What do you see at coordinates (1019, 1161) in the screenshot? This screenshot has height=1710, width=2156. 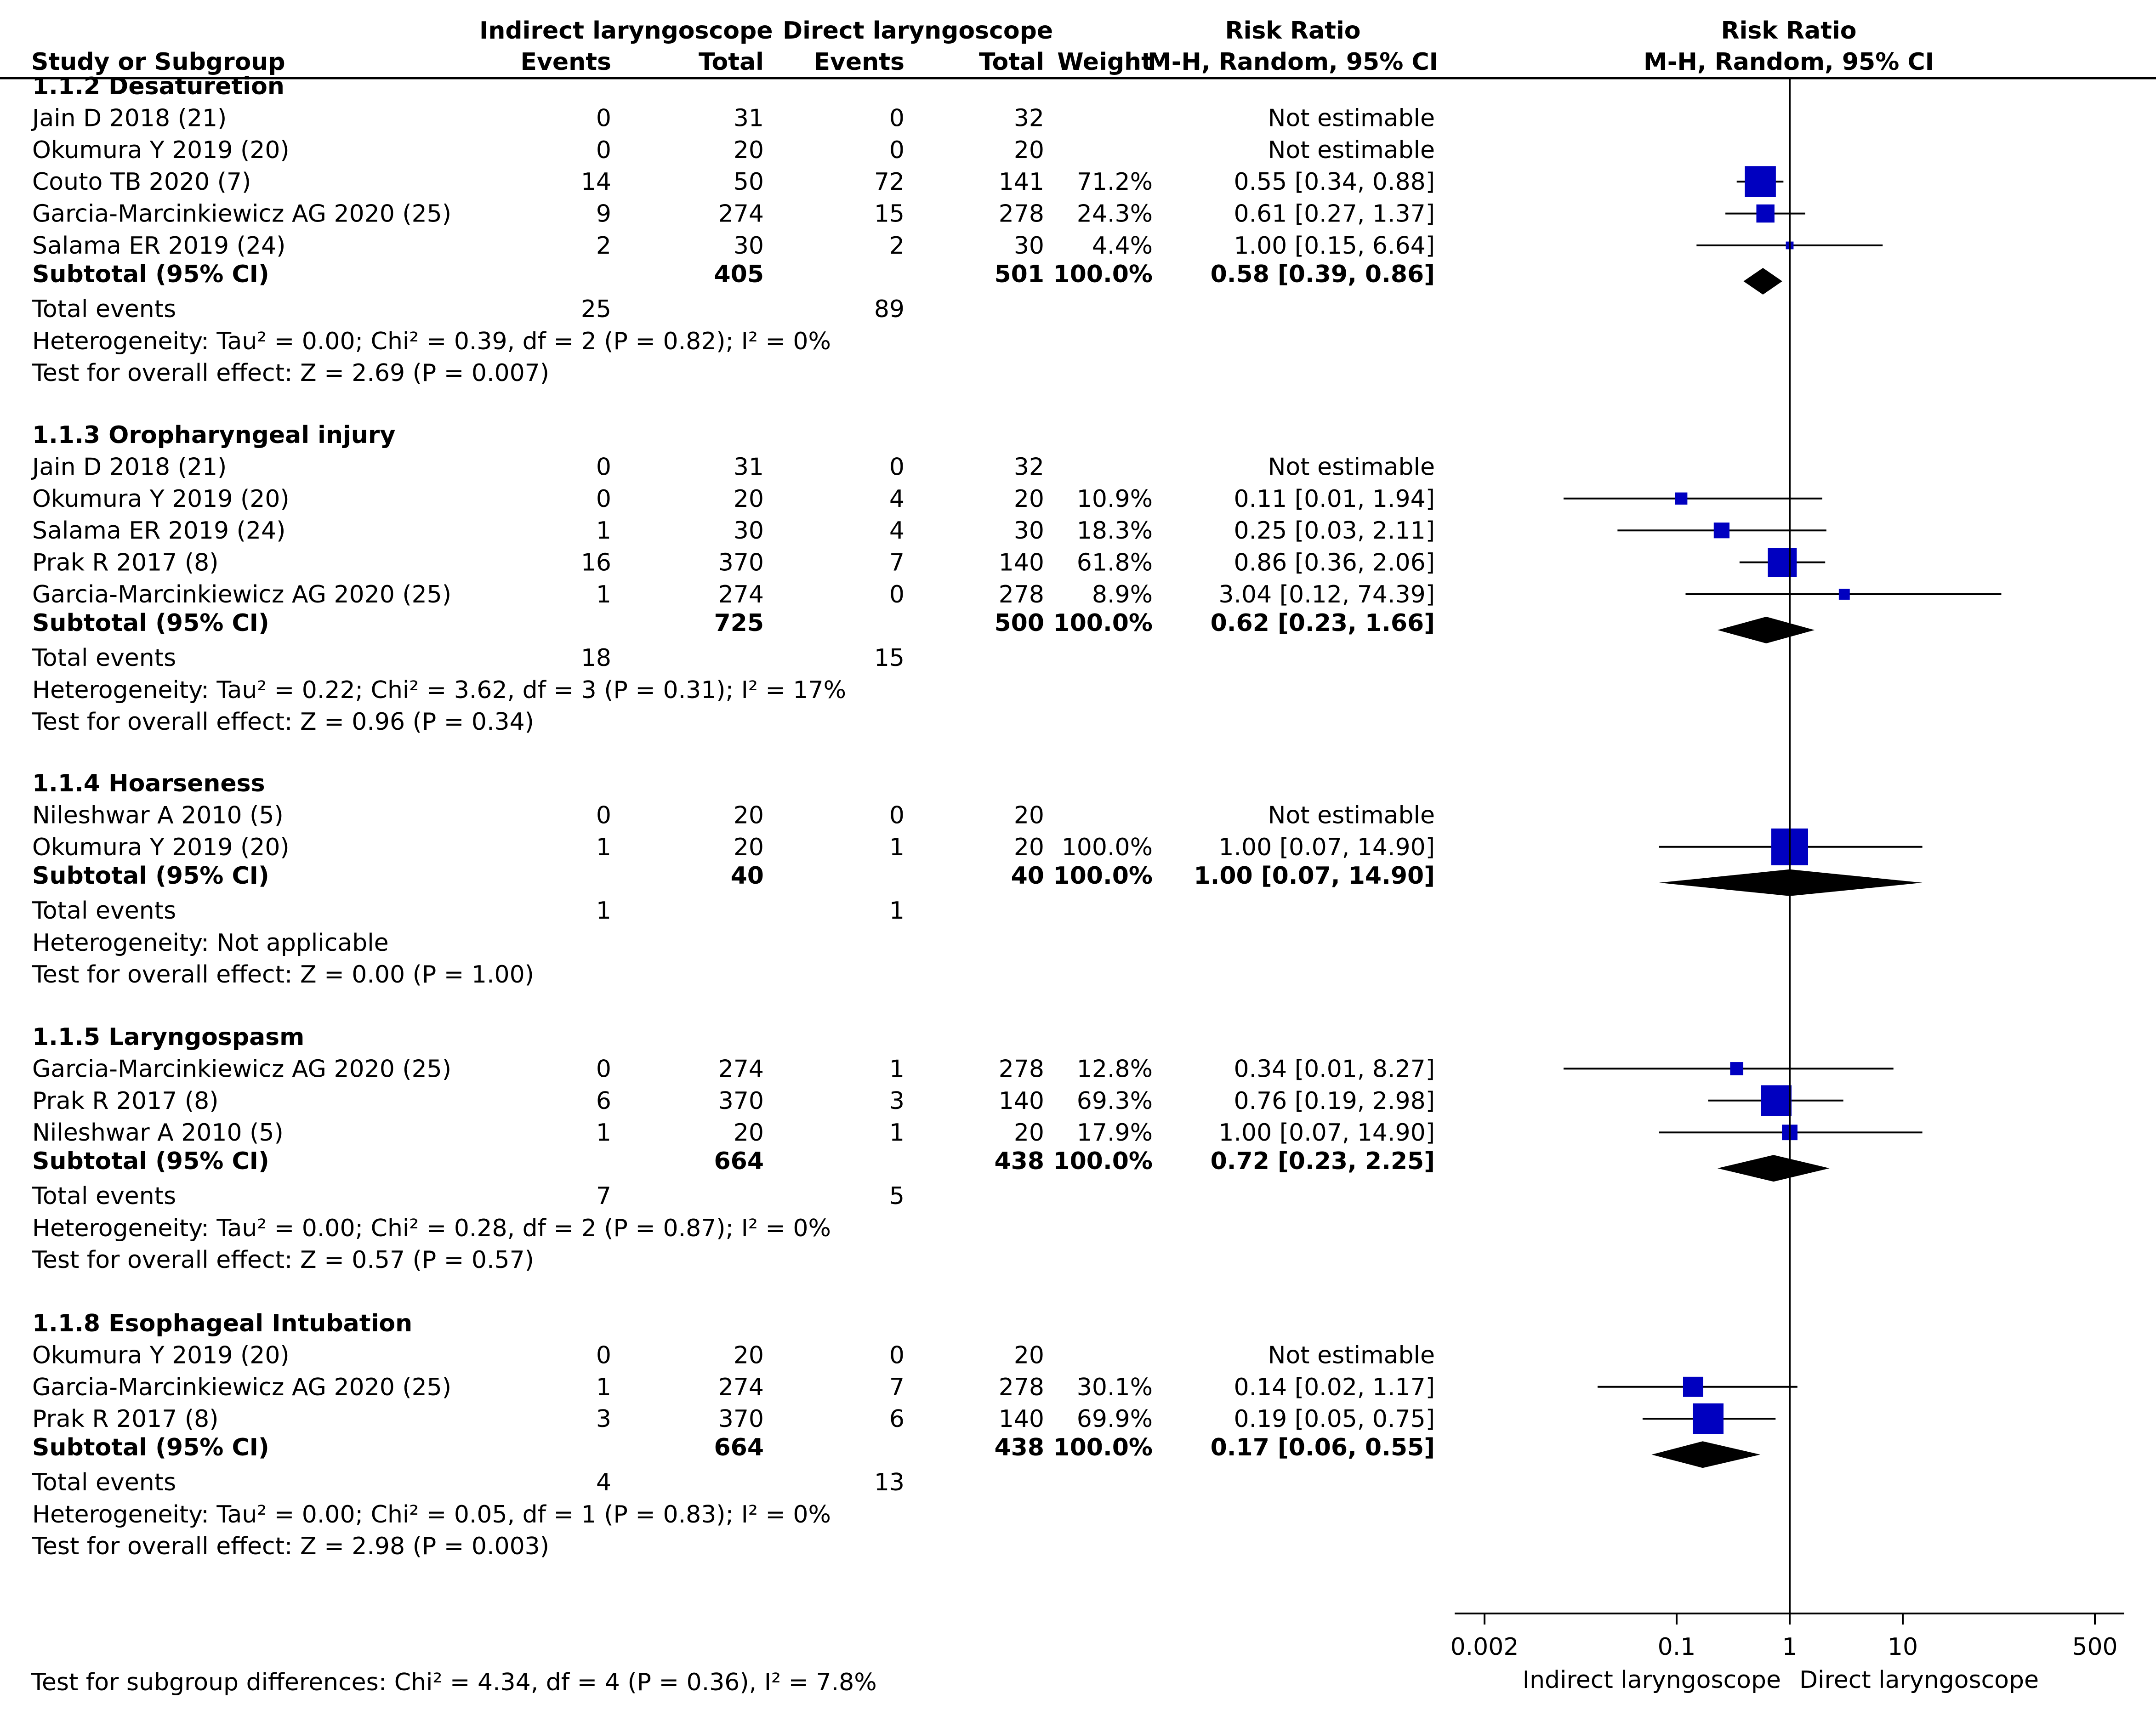 I see `subtotal-total-direct: 438` at bounding box center [1019, 1161].